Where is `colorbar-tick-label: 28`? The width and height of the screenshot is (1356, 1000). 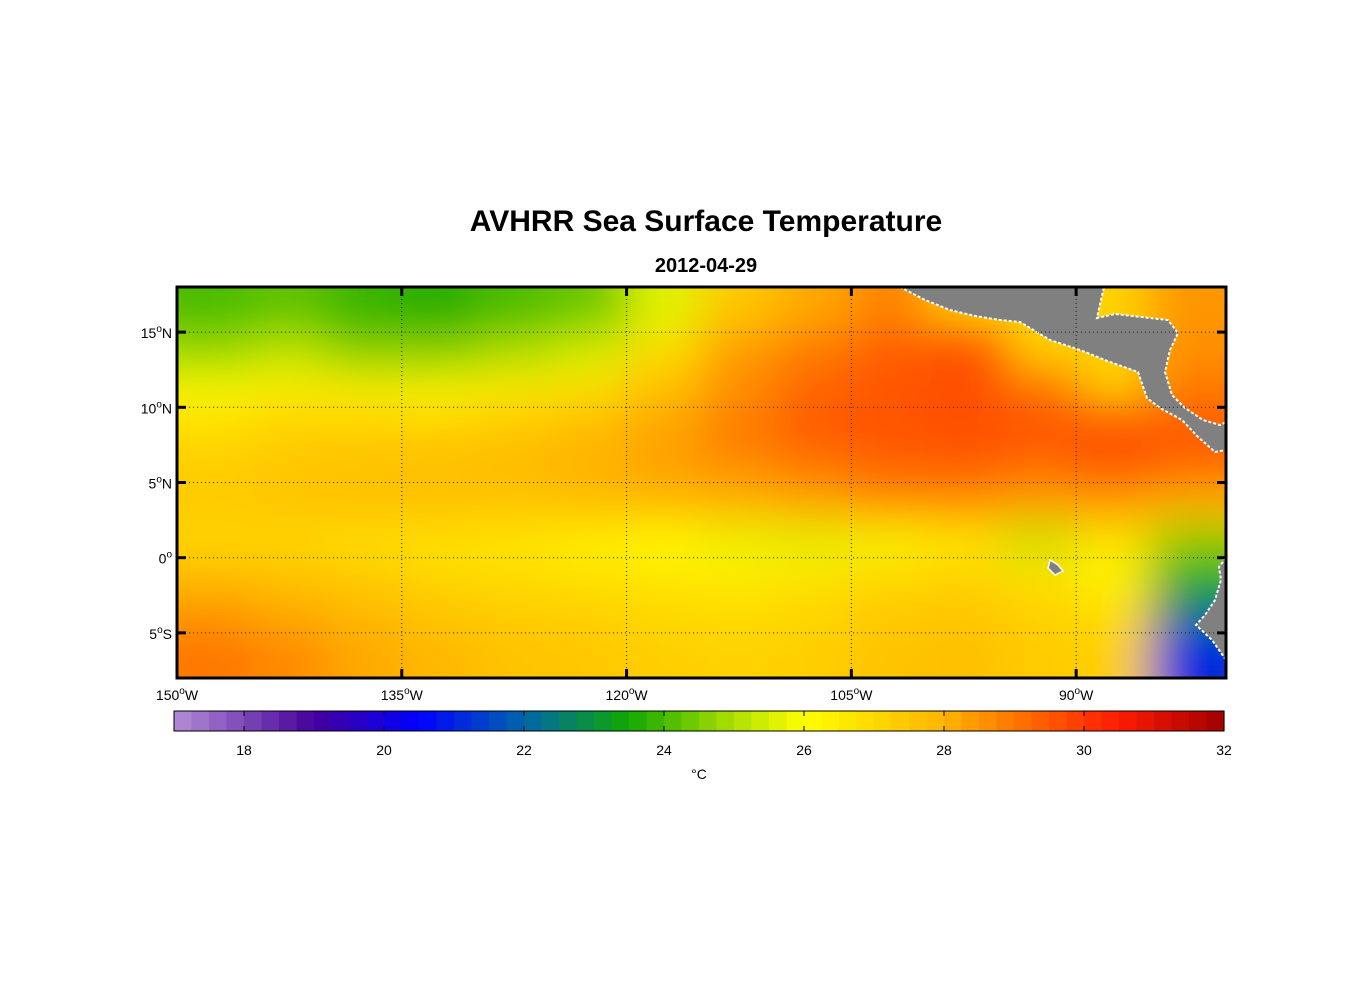 colorbar-tick-label: 28 is located at coordinates (944, 750).